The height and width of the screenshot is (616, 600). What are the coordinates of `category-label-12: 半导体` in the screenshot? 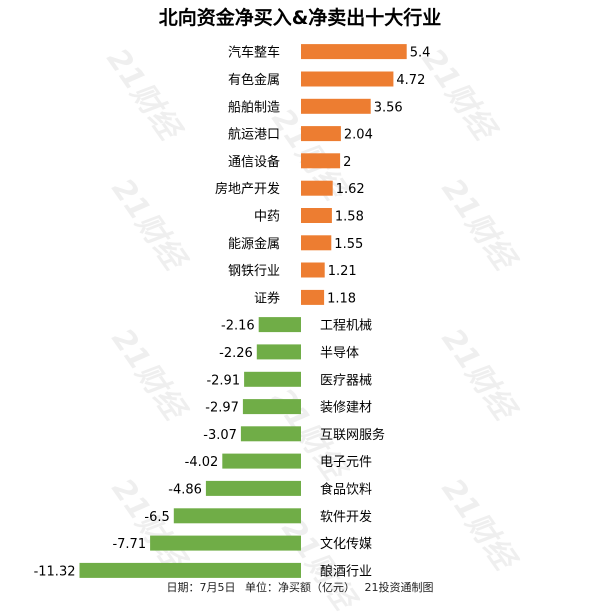 It's located at (339, 353).